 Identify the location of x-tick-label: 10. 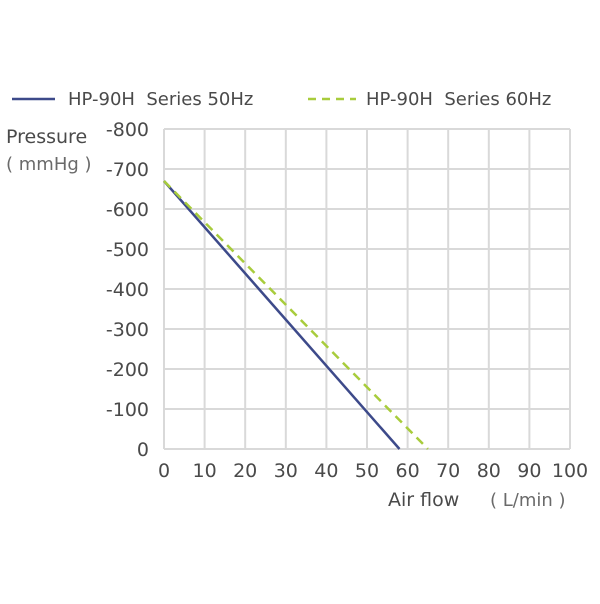
(205, 471).